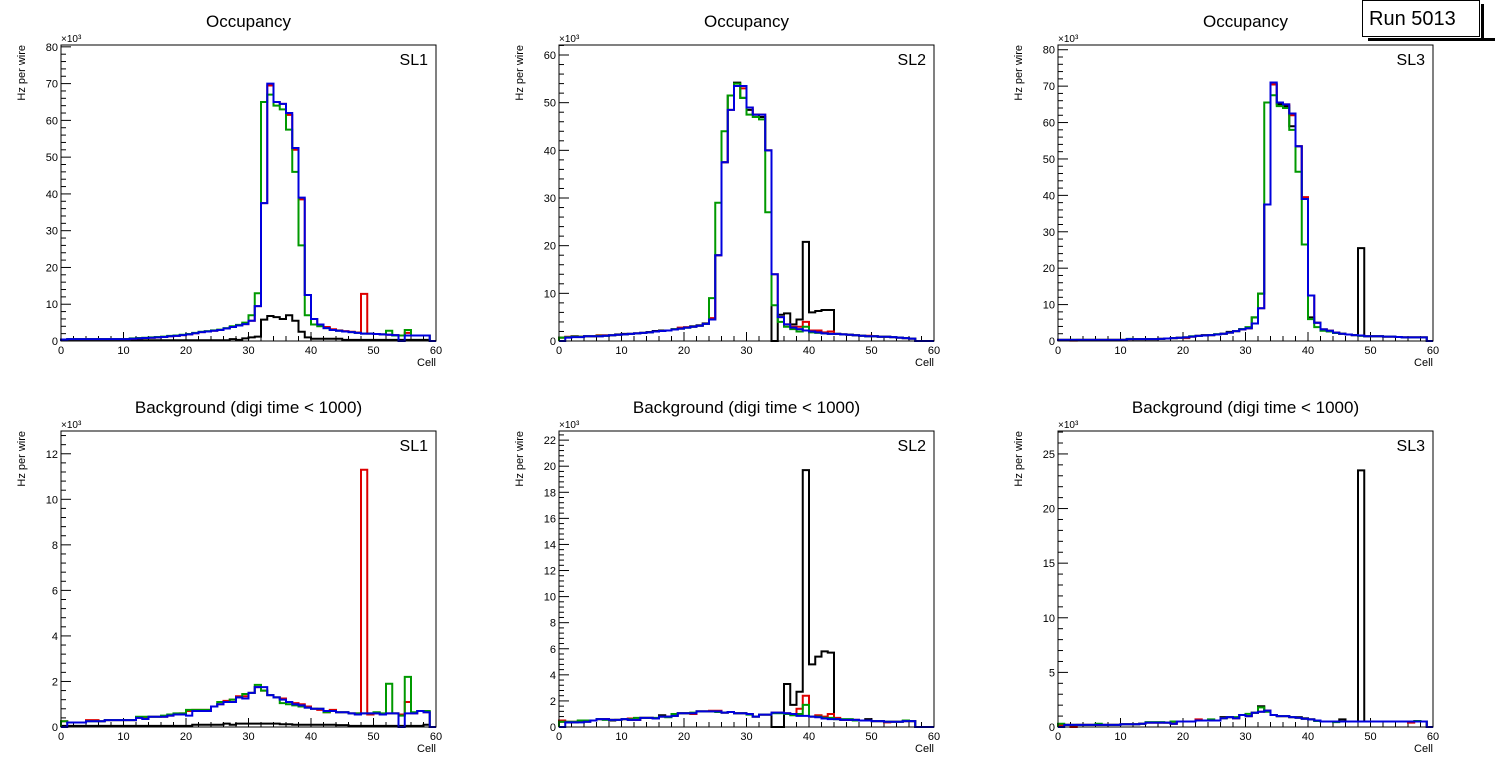 The width and height of the screenshot is (1496, 772). I want to click on run-label: Run 5013, so click(1421, 18).